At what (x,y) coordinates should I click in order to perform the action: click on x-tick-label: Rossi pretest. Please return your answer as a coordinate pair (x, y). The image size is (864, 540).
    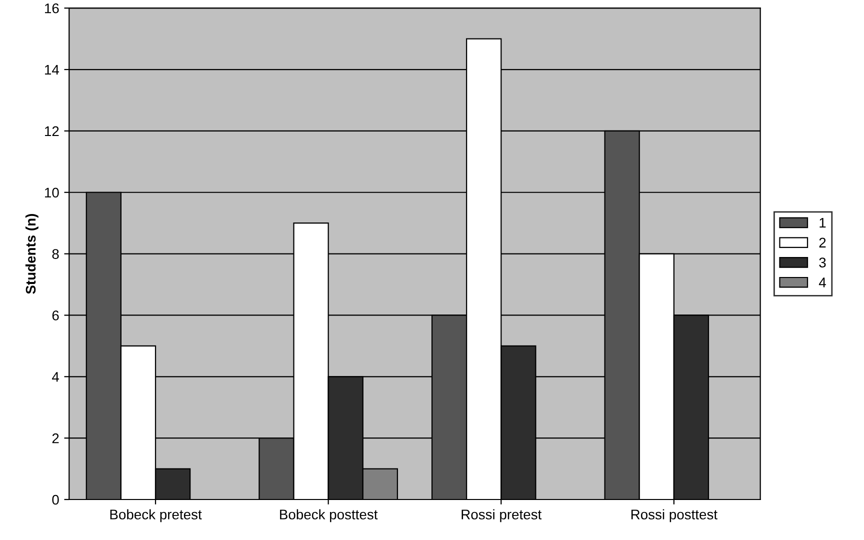
    Looking at the image, I should click on (502, 515).